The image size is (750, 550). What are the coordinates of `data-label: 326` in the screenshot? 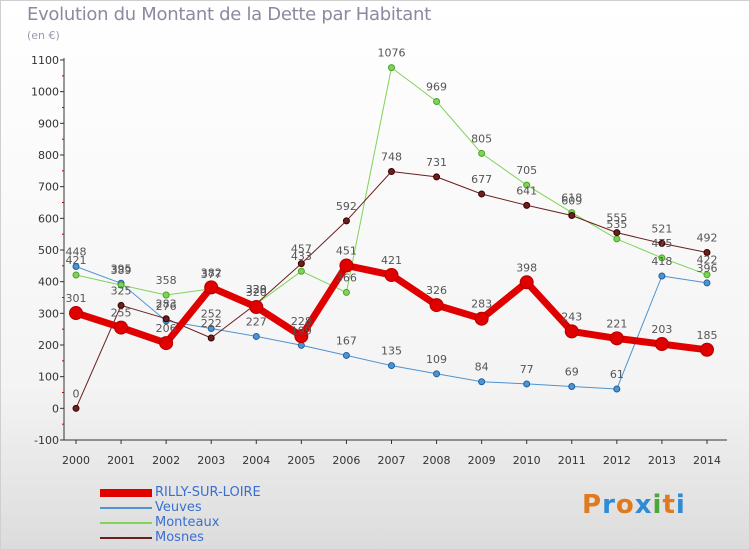 It's located at (436, 290).